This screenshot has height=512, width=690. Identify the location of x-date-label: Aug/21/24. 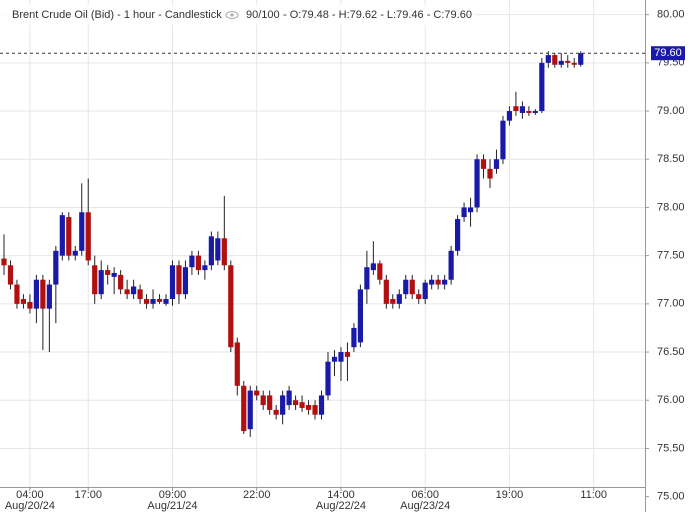
(172, 506).